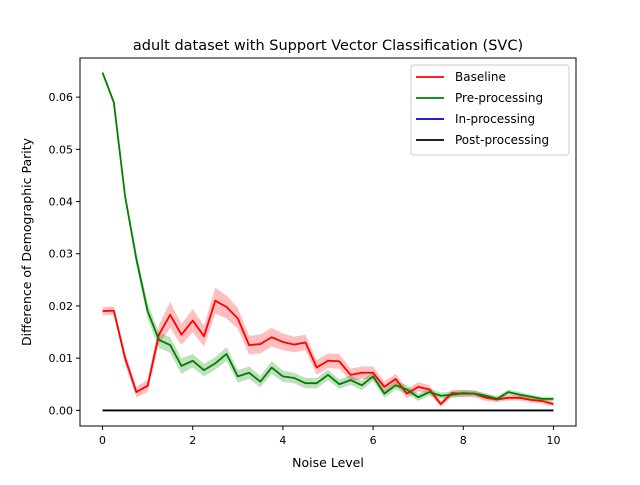 The image size is (640, 485). Describe the element at coordinates (61, 410) in the screenshot. I see `y-tick-label: 0.00` at that location.